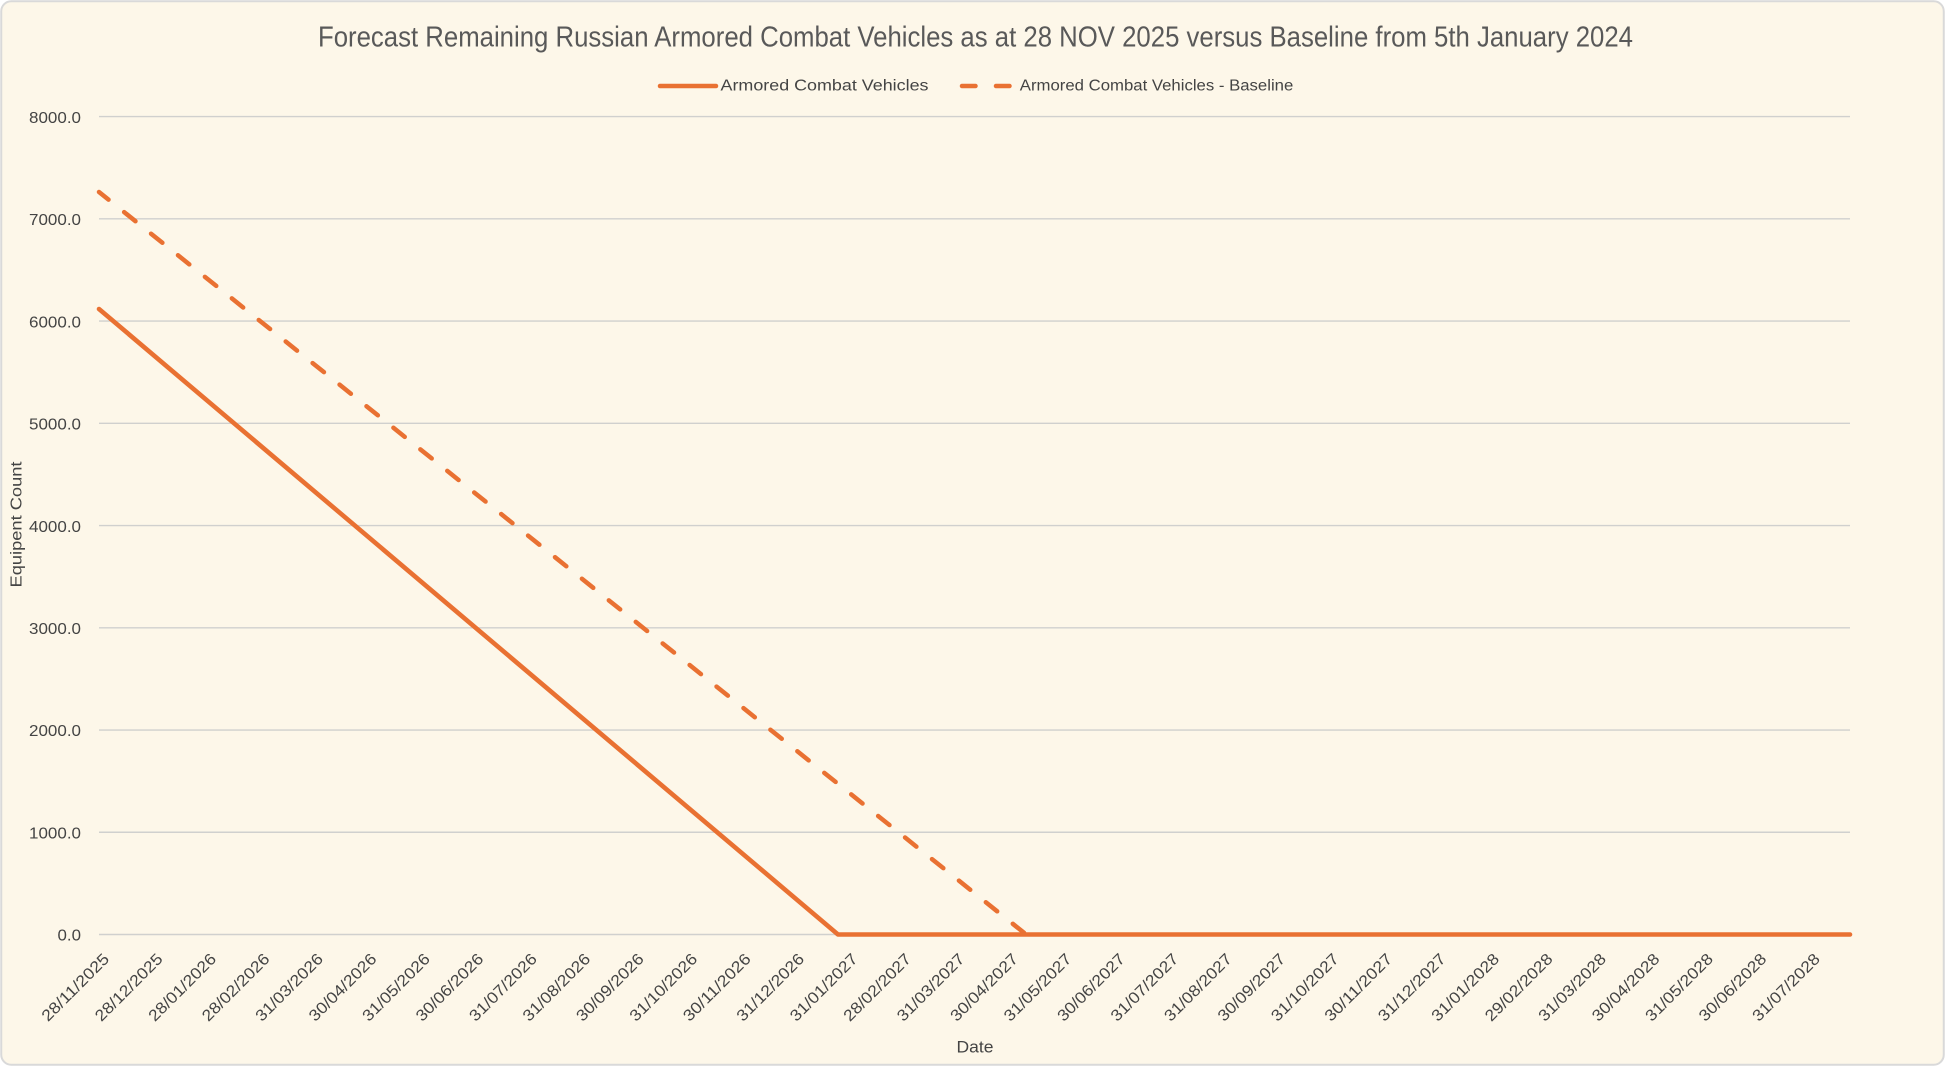 This screenshot has height=1066, width=1945. Describe the element at coordinates (55, 425) in the screenshot. I see `svg-text: 5000.0` at that location.